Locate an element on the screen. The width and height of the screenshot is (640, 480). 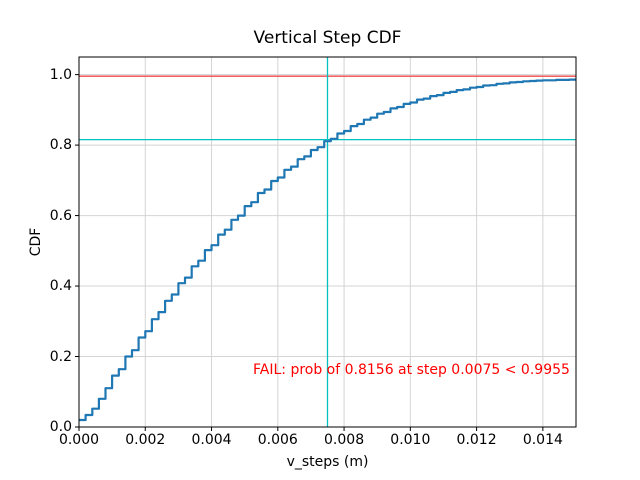
x-axis-label: v_steps (m) is located at coordinates (327, 462).